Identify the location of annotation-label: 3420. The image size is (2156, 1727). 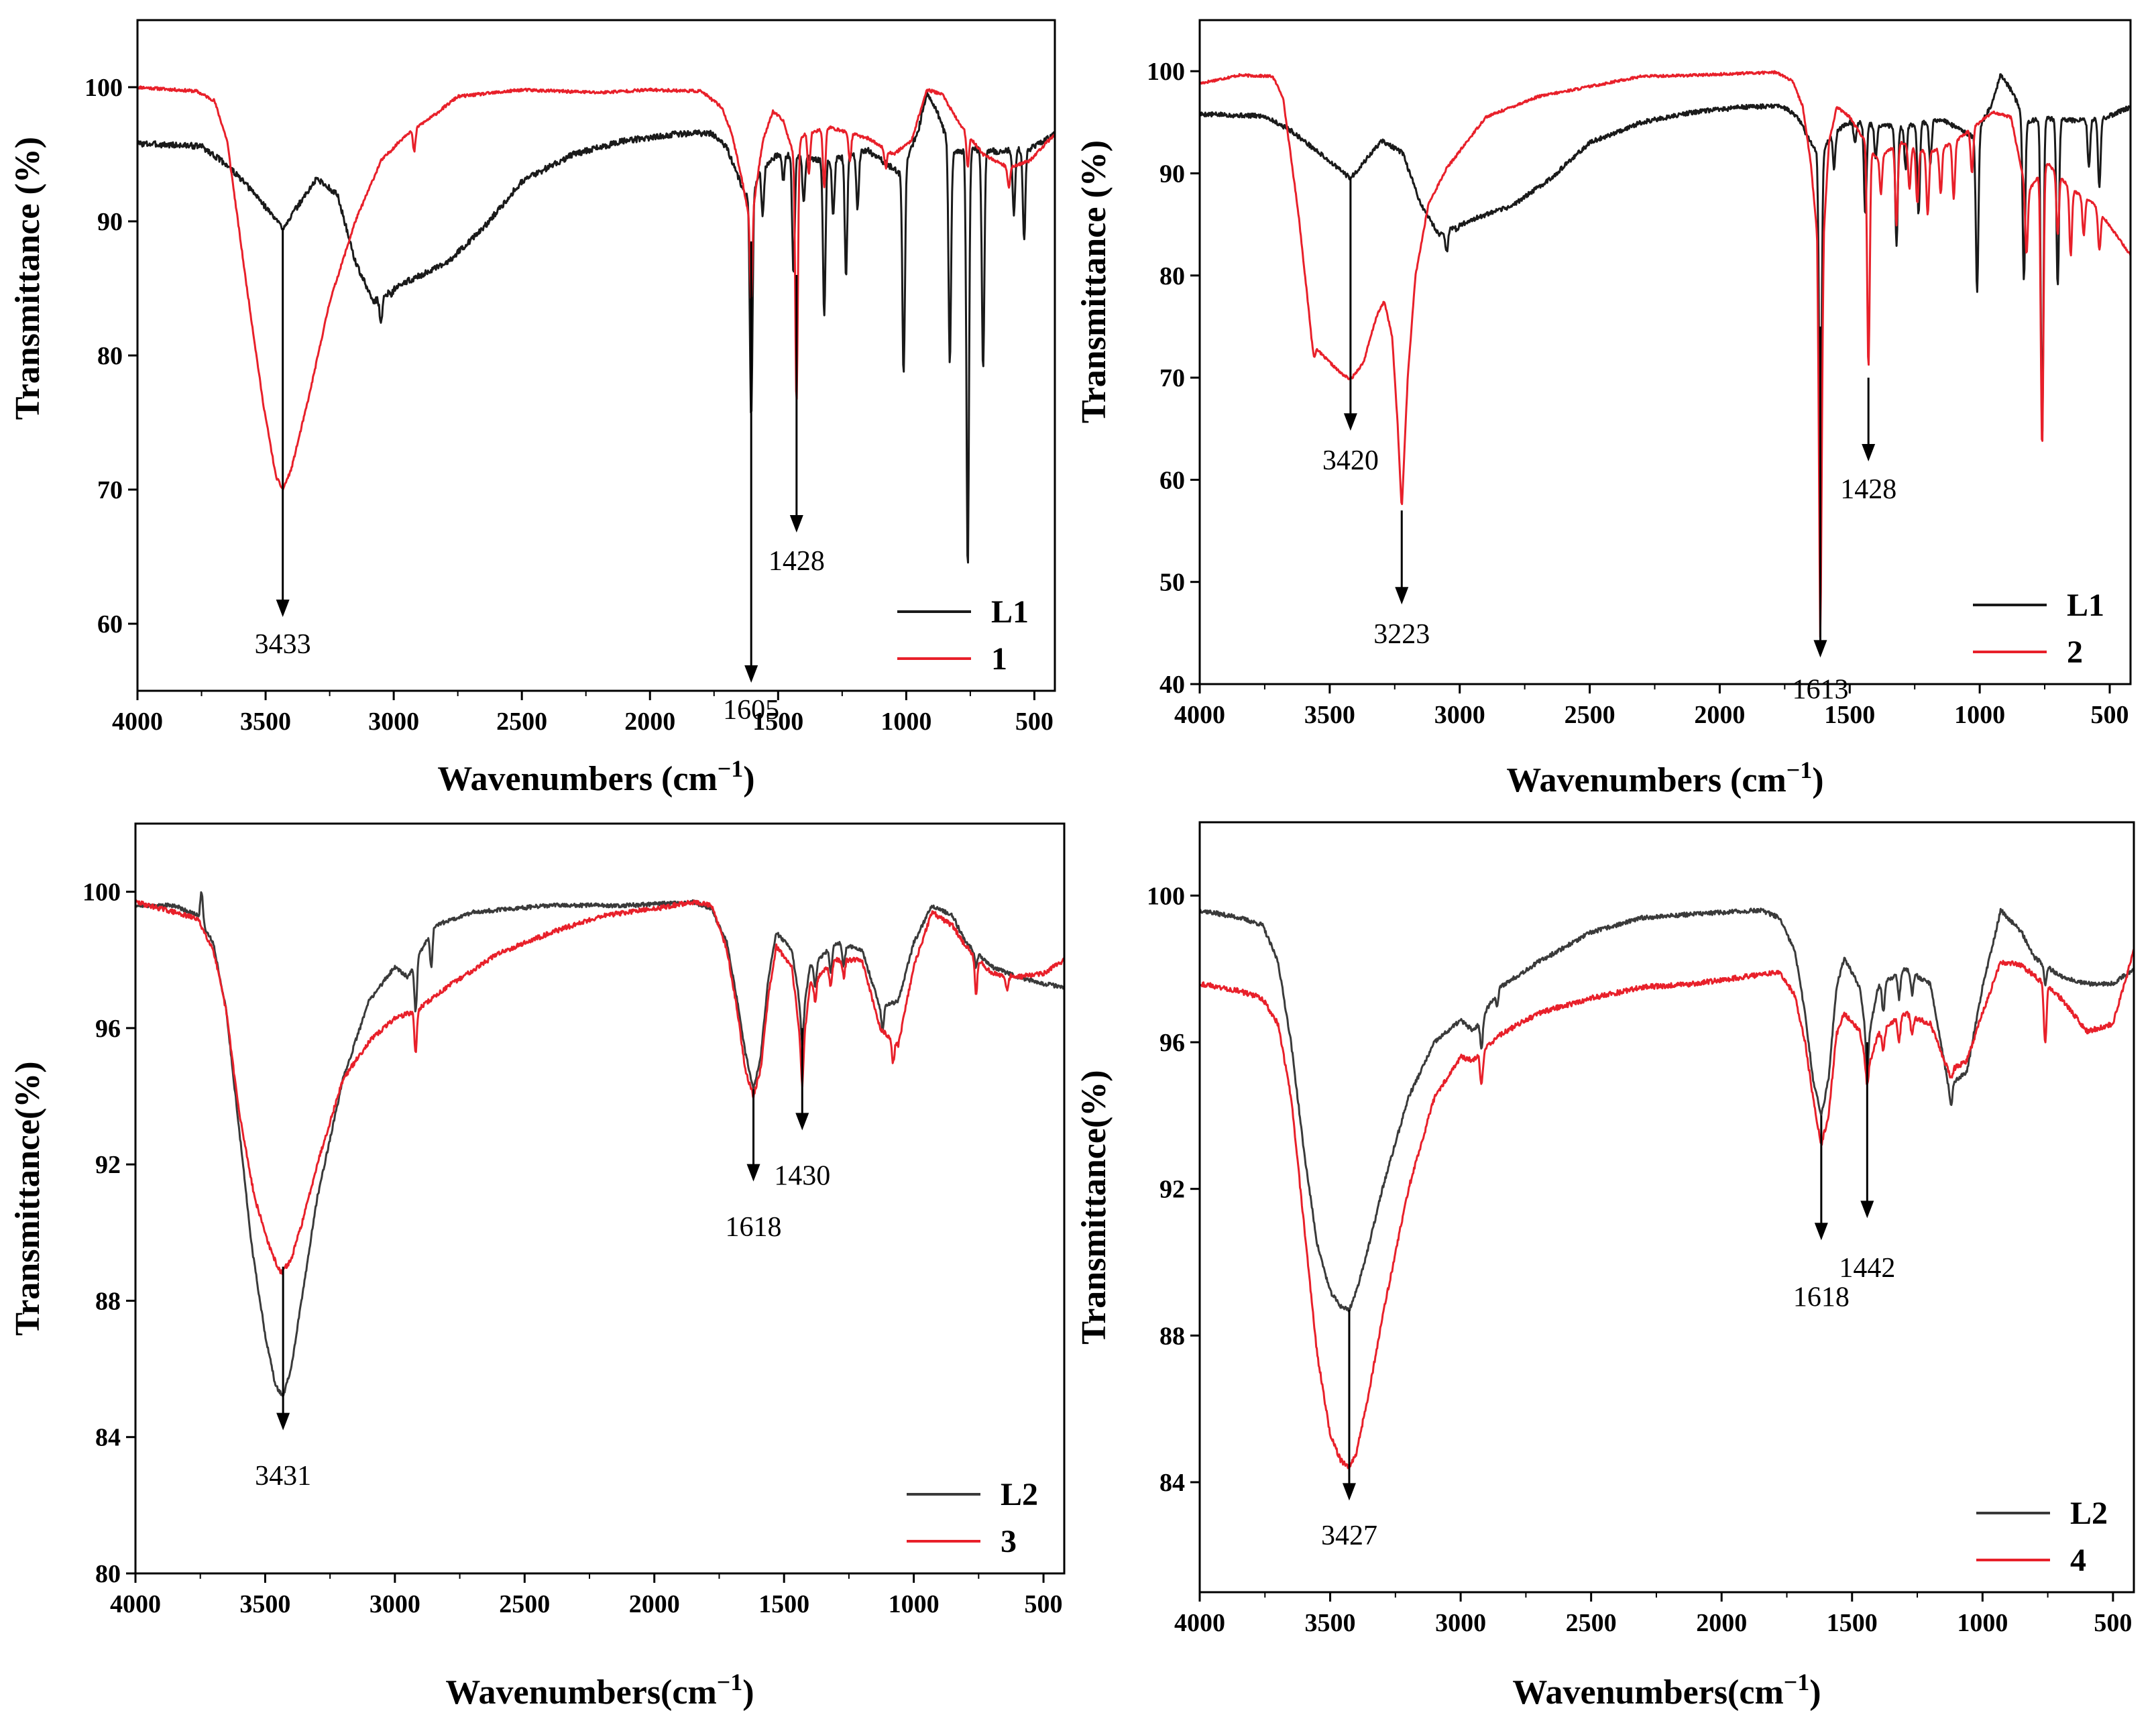
(1350, 460).